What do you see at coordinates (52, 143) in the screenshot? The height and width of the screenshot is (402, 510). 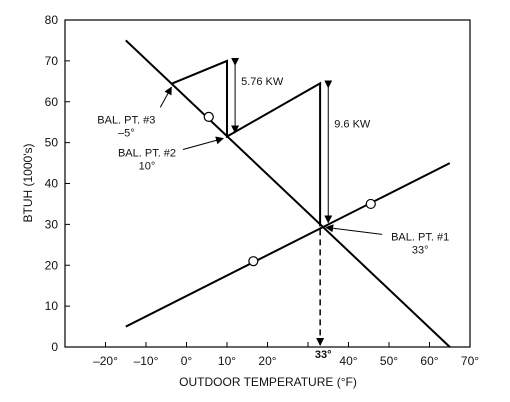 I see `y-tick-label: 50` at bounding box center [52, 143].